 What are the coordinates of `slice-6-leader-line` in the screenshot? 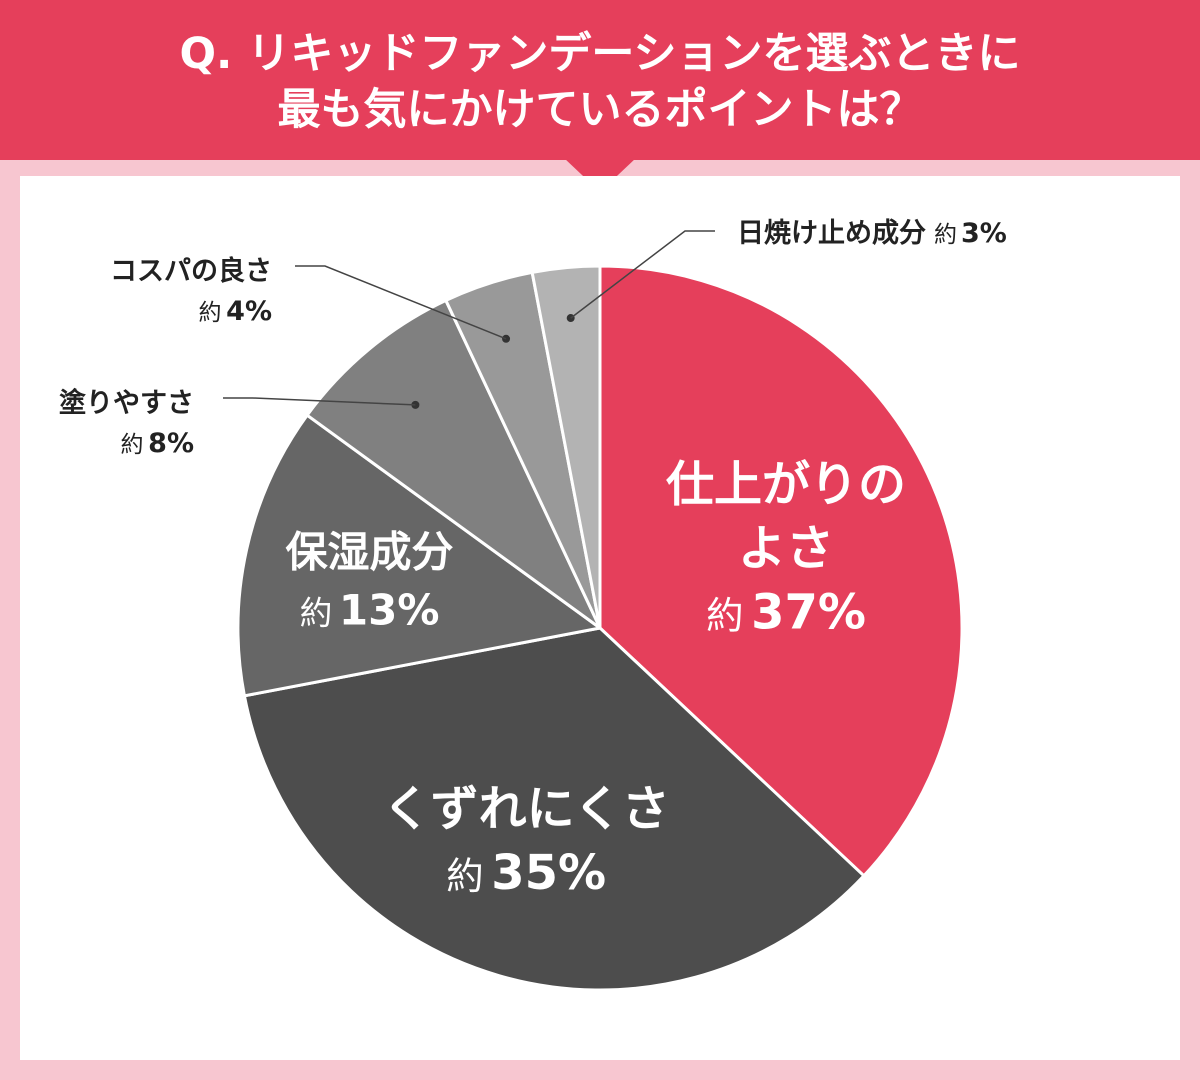 It's located at (642, 274).